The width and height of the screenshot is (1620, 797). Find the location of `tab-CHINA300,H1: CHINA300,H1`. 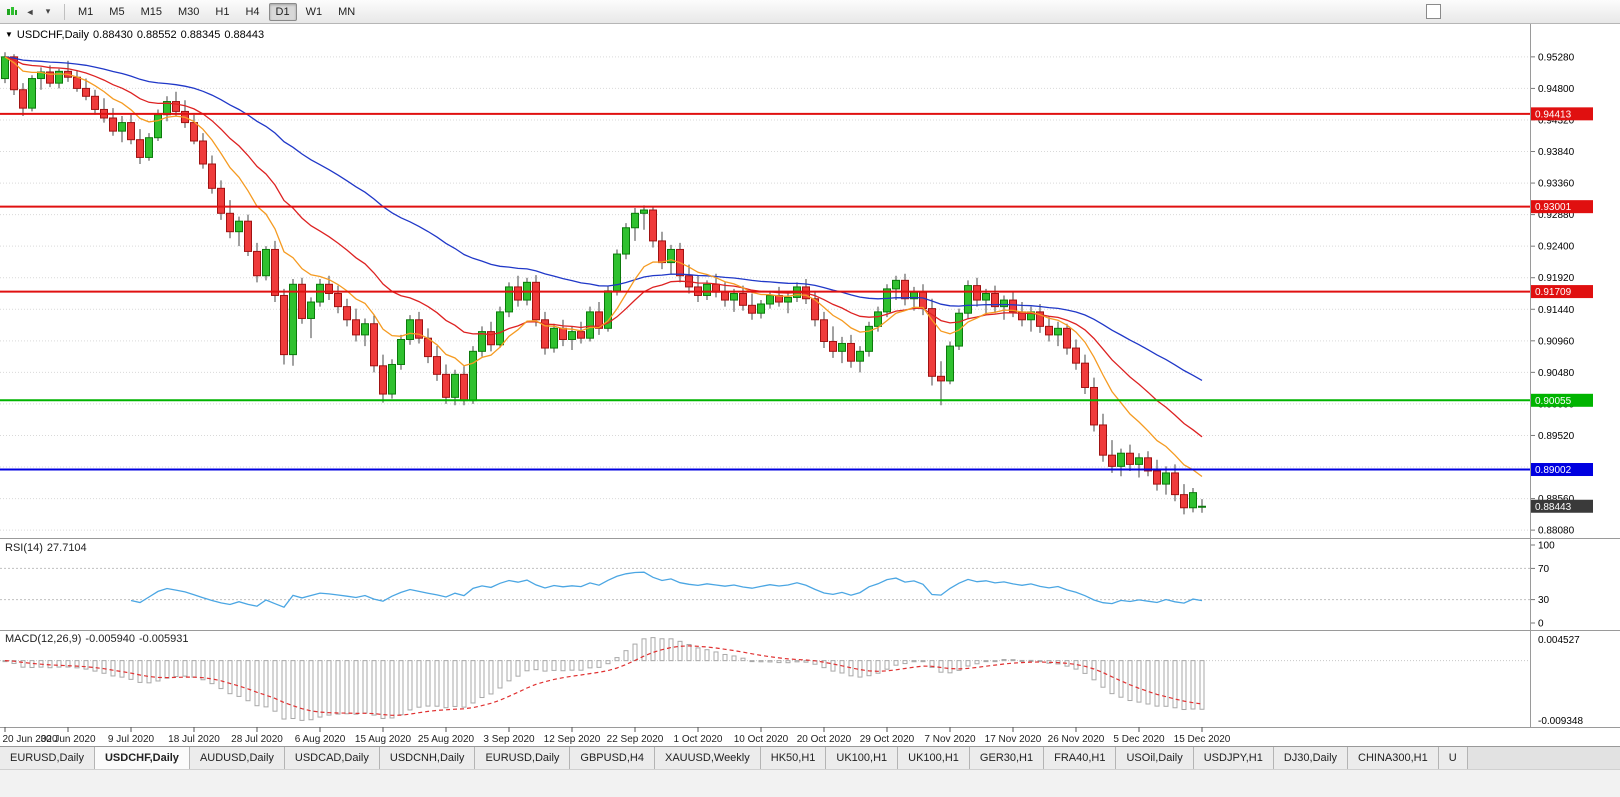

tab-CHINA300,H1: CHINA300,H1 is located at coordinates (1393, 758).